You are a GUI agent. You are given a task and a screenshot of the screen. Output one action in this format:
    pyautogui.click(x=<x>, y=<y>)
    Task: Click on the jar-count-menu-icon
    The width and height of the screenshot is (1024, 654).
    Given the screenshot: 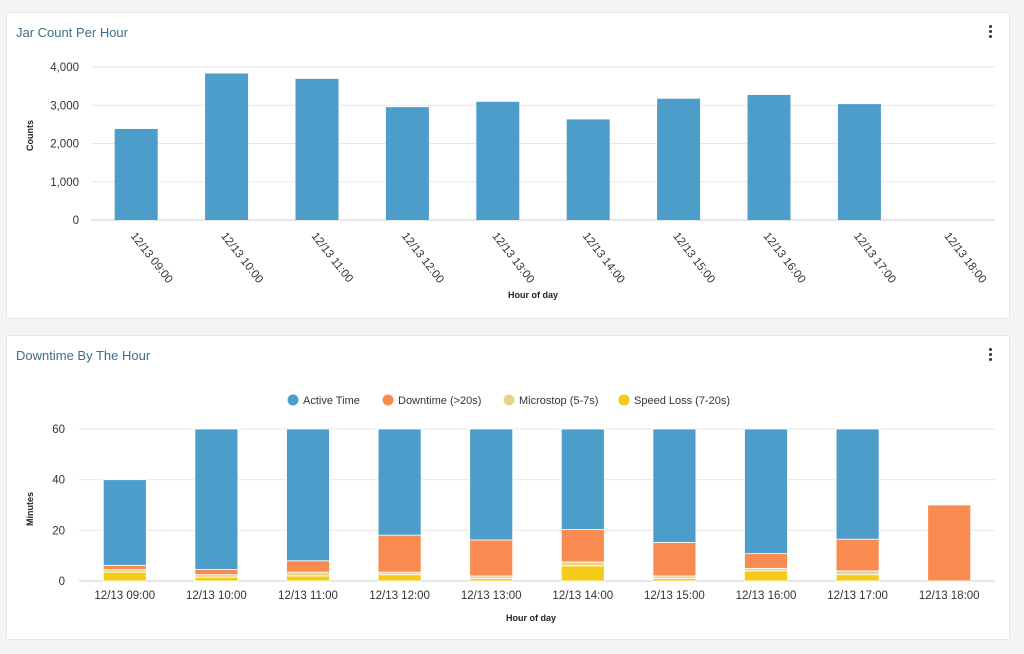 What is the action you would take?
    pyautogui.click(x=990, y=33)
    